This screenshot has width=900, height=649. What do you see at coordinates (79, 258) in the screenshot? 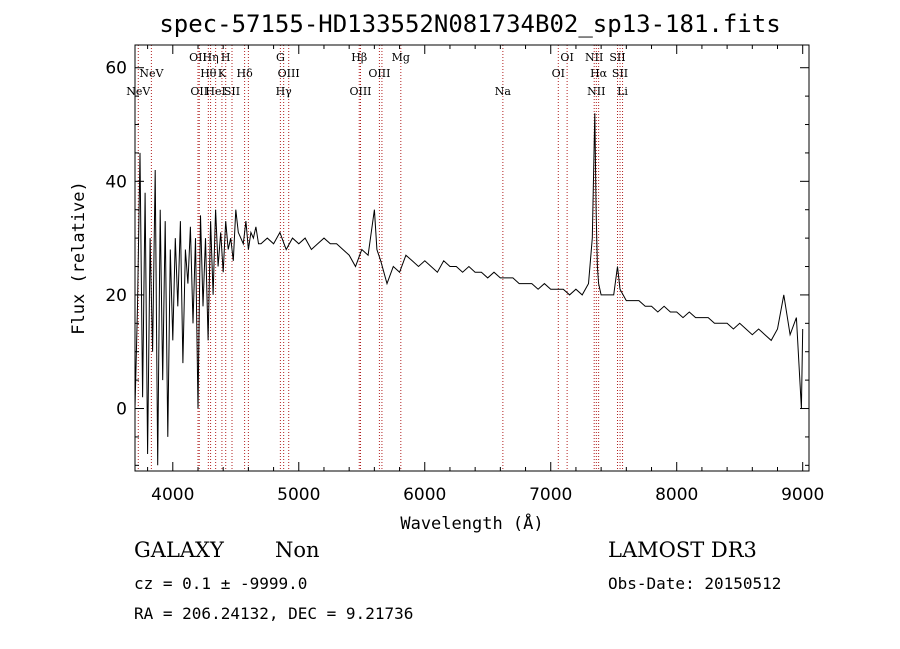
I see `y-axis-label: Flux (relative)` at bounding box center [79, 258].